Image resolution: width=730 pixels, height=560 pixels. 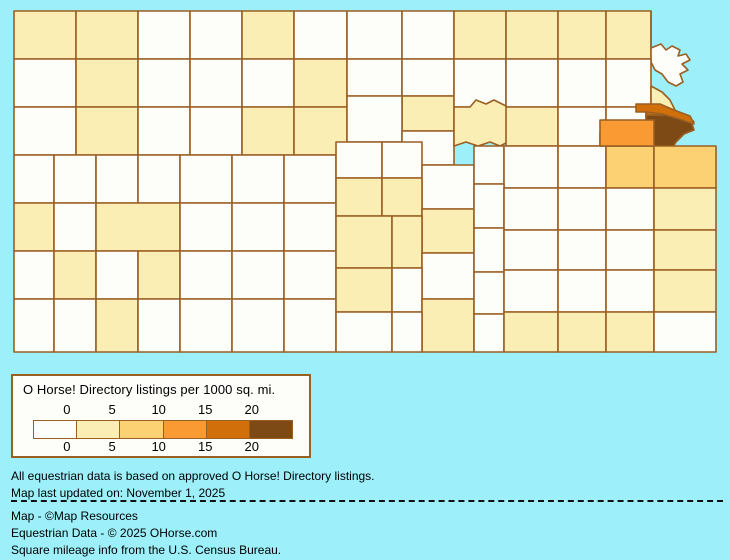 What do you see at coordinates (407, 242) in the screenshot?
I see `county-harvey` at bounding box center [407, 242].